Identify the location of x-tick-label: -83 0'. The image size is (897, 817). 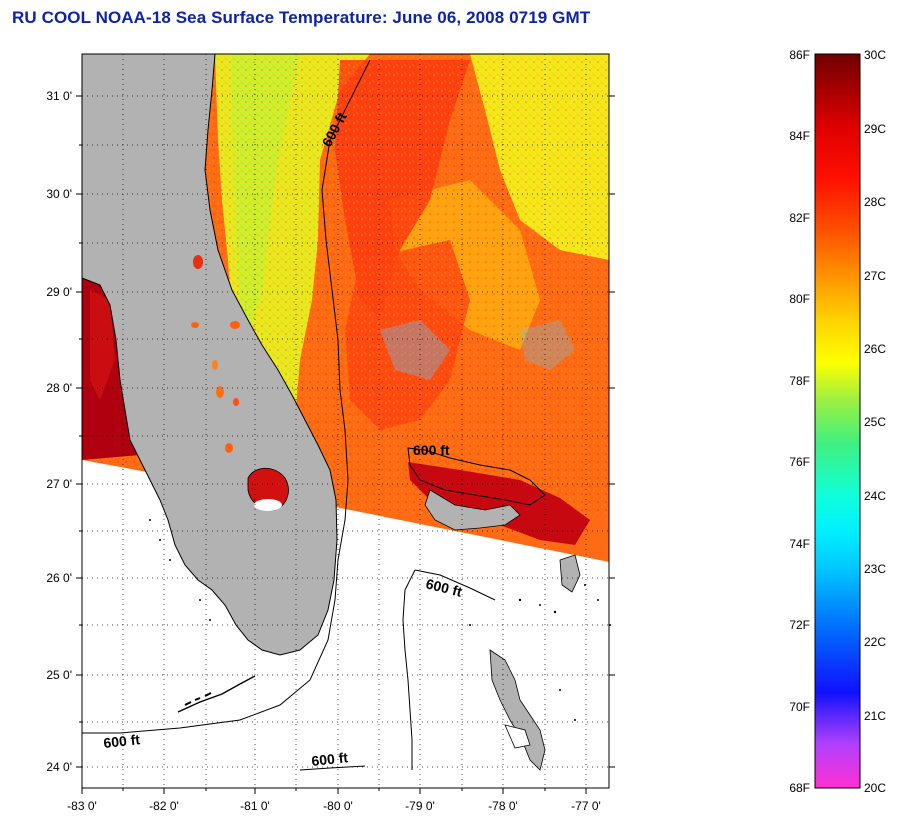
(82, 806).